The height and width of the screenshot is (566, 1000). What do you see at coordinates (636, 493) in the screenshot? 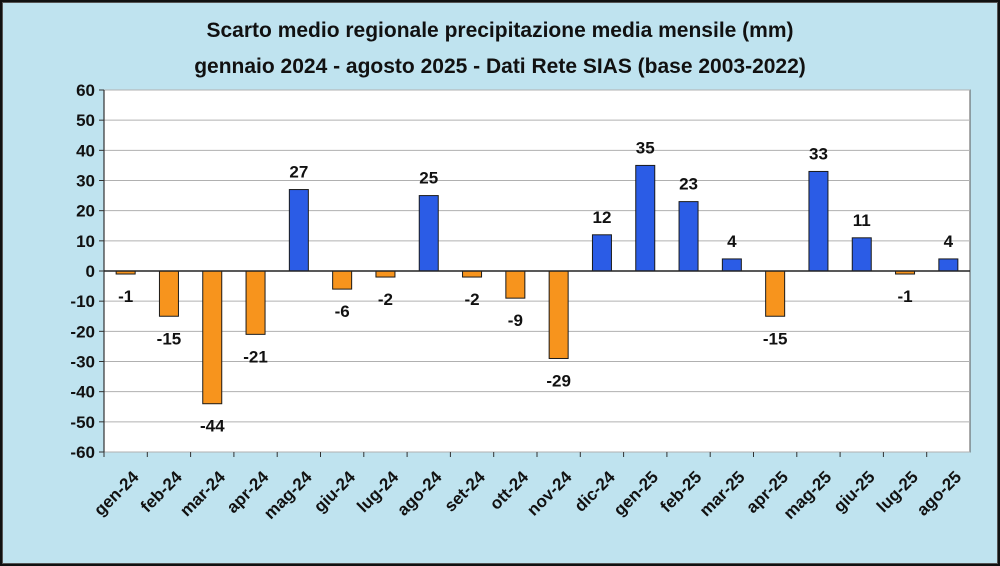
I see `x-tick-label: gen-25` at bounding box center [636, 493].